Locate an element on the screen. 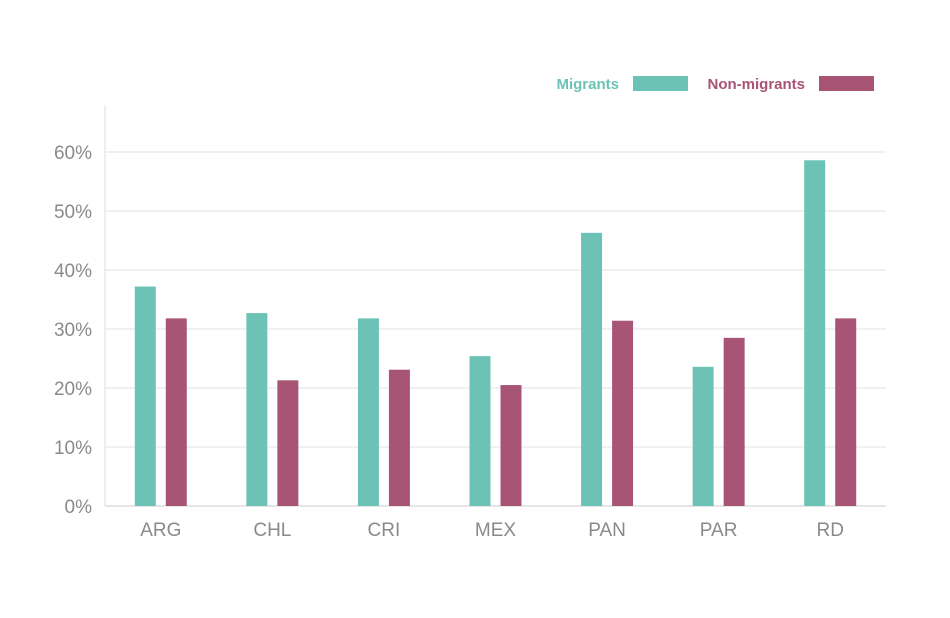 This screenshot has width=950, height=618. x-tick-label: CRI is located at coordinates (384, 530).